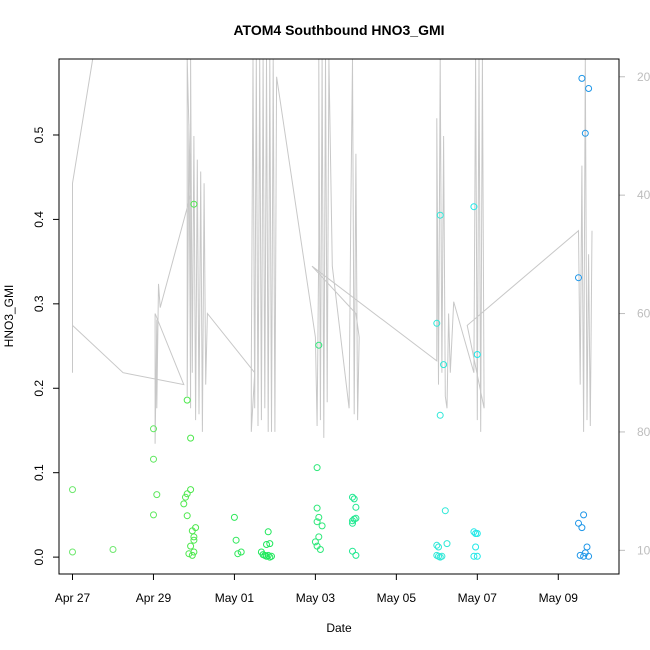 This screenshot has height=650, width=650. What do you see at coordinates (73, 598) in the screenshot?
I see `x-tick-label: Apr 27` at bounding box center [73, 598].